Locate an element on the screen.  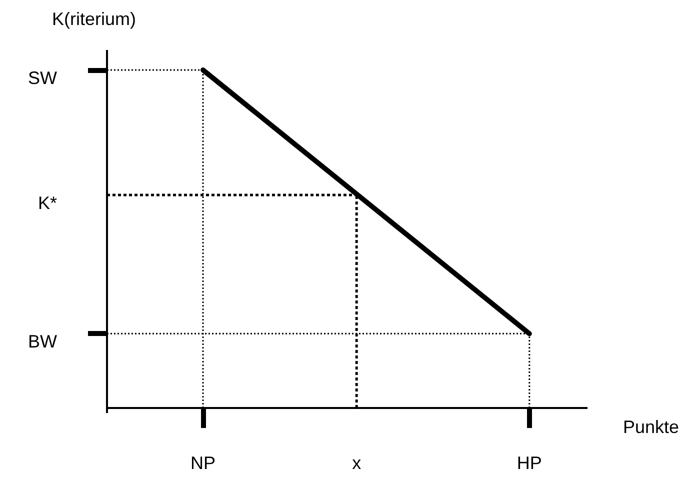
ref-line-label: K* is located at coordinates (47, 203).